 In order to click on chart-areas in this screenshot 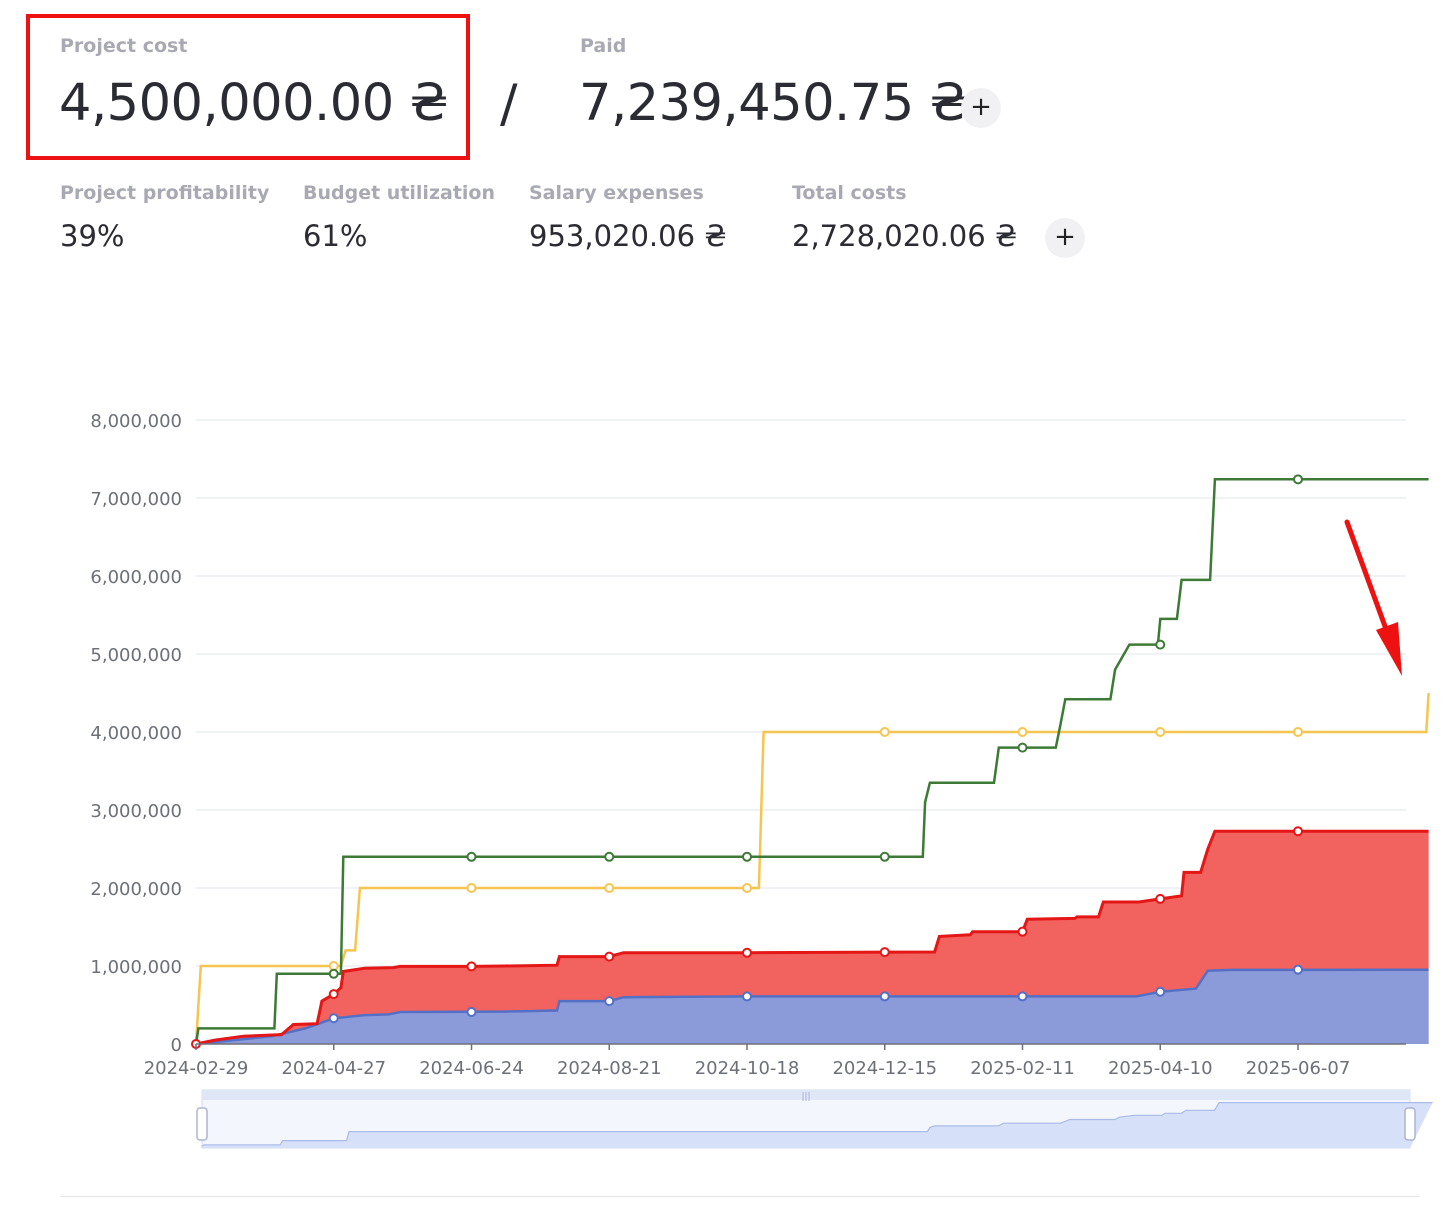, I will do `click(812, 937)`.